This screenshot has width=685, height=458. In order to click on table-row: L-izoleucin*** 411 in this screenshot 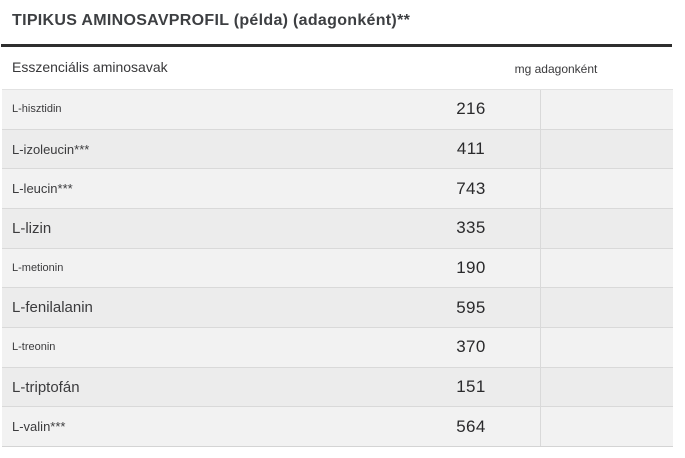, I will do `click(337, 148)`.